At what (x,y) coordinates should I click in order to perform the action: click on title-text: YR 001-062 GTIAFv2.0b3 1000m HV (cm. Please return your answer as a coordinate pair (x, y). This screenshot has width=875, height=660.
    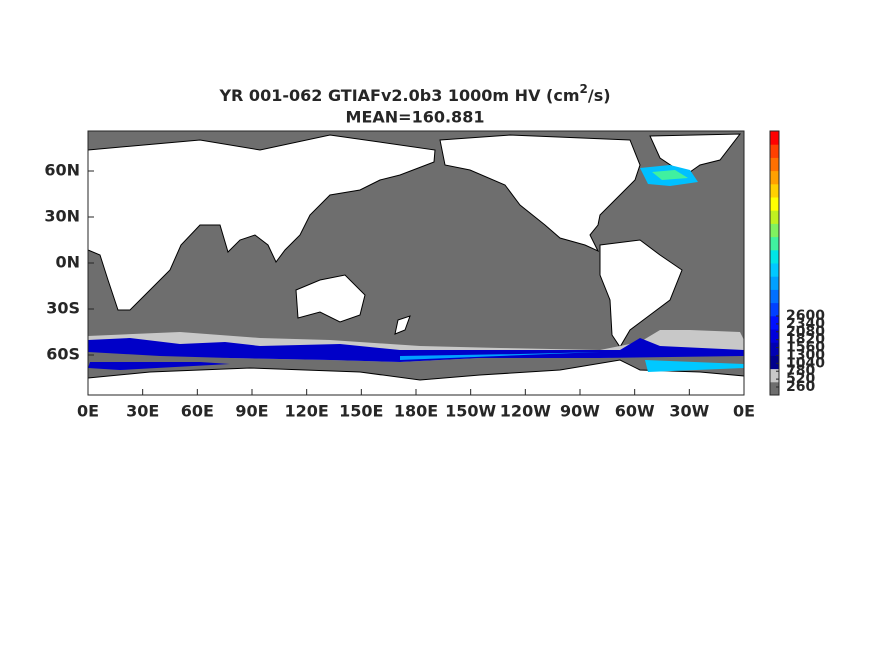
    Looking at the image, I should click on (398, 95).